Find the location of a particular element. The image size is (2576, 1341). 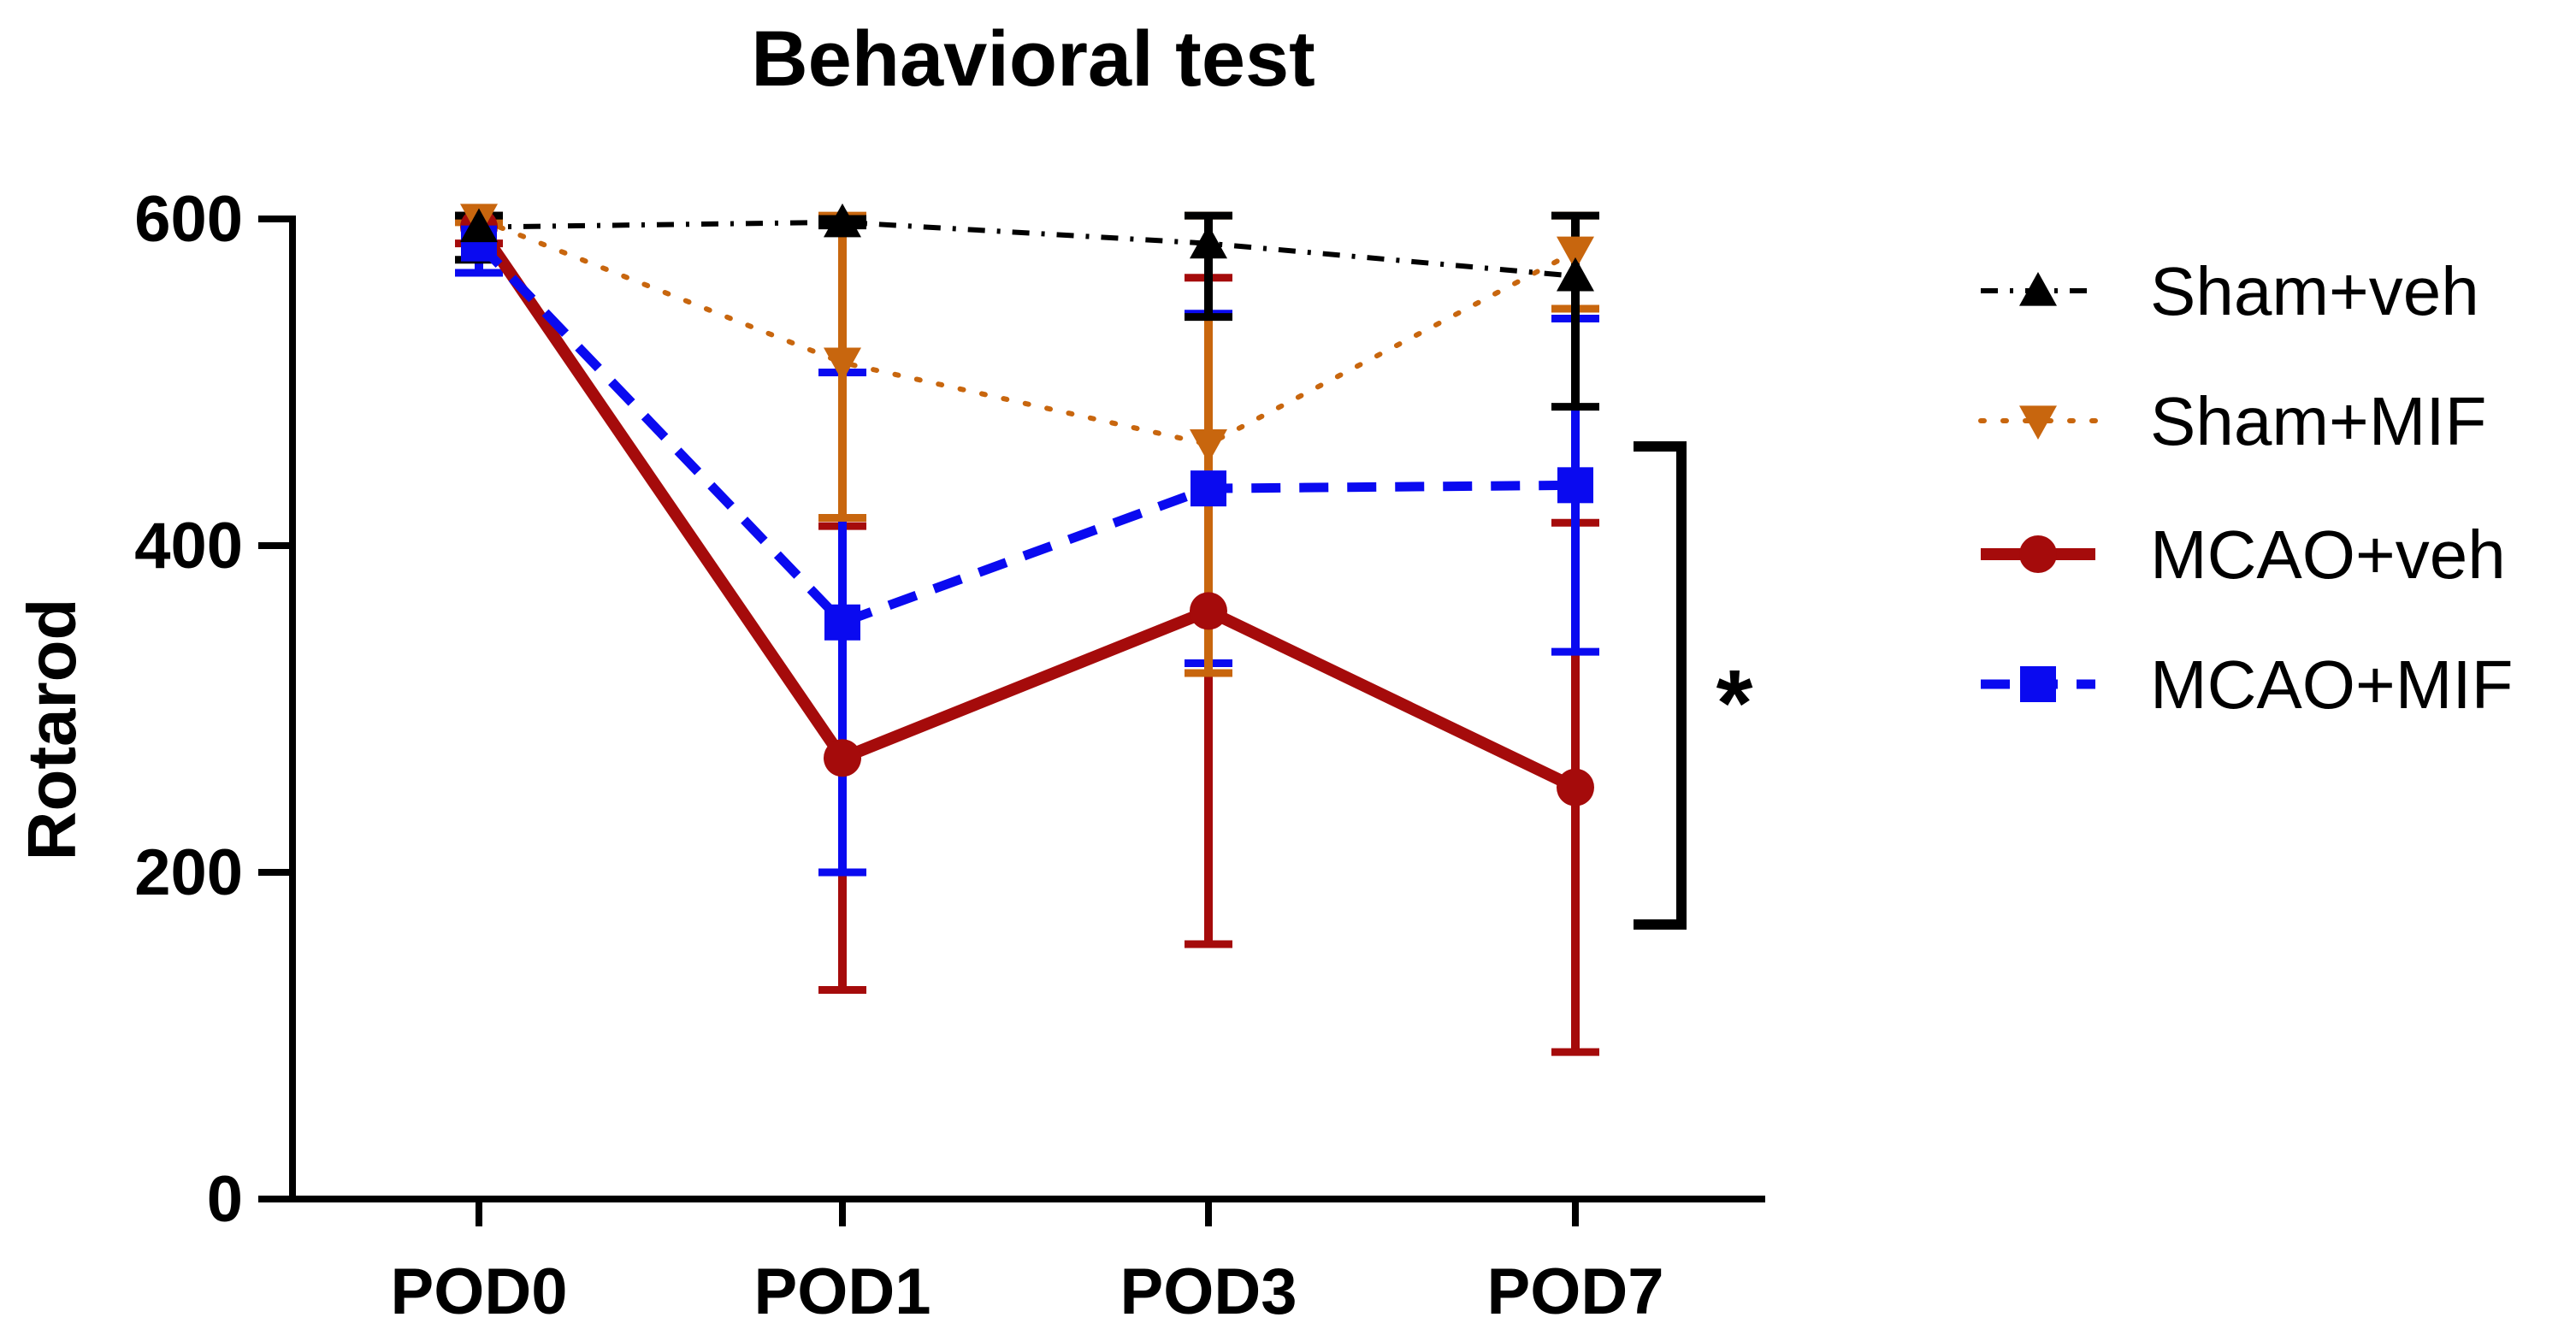

point-mcao-mif-pod3 is located at coordinates (1208, 489).